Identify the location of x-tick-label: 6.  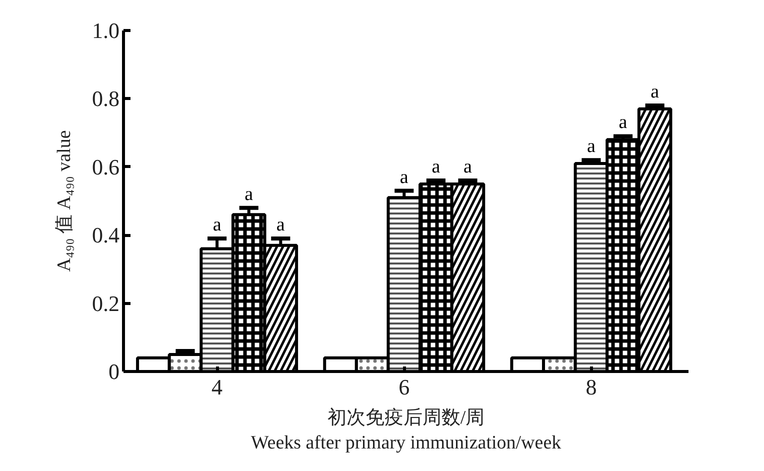
(404, 387).